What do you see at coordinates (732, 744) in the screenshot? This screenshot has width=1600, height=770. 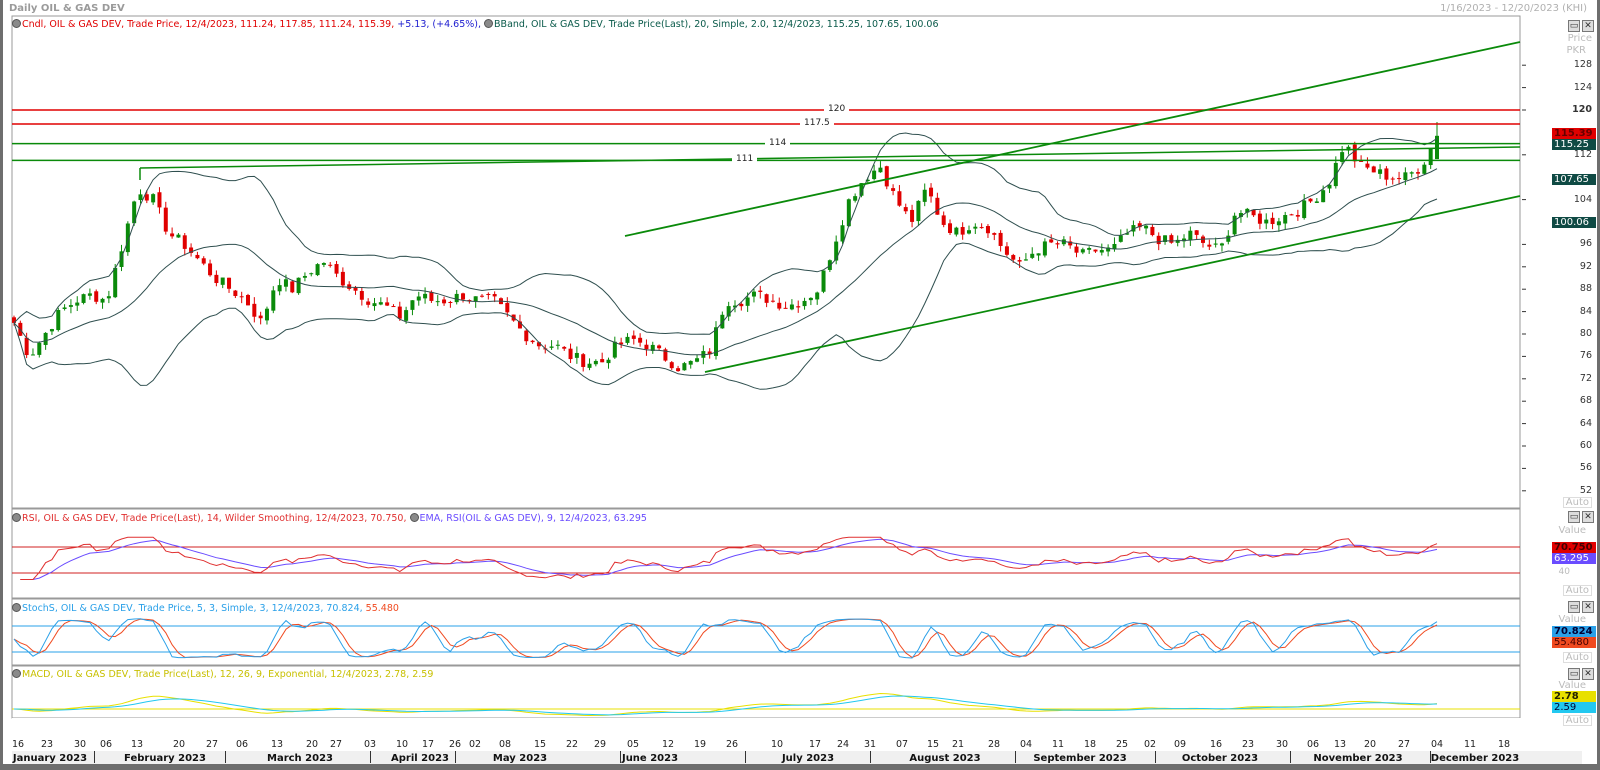 I see `date-tick: 26` at bounding box center [732, 744].